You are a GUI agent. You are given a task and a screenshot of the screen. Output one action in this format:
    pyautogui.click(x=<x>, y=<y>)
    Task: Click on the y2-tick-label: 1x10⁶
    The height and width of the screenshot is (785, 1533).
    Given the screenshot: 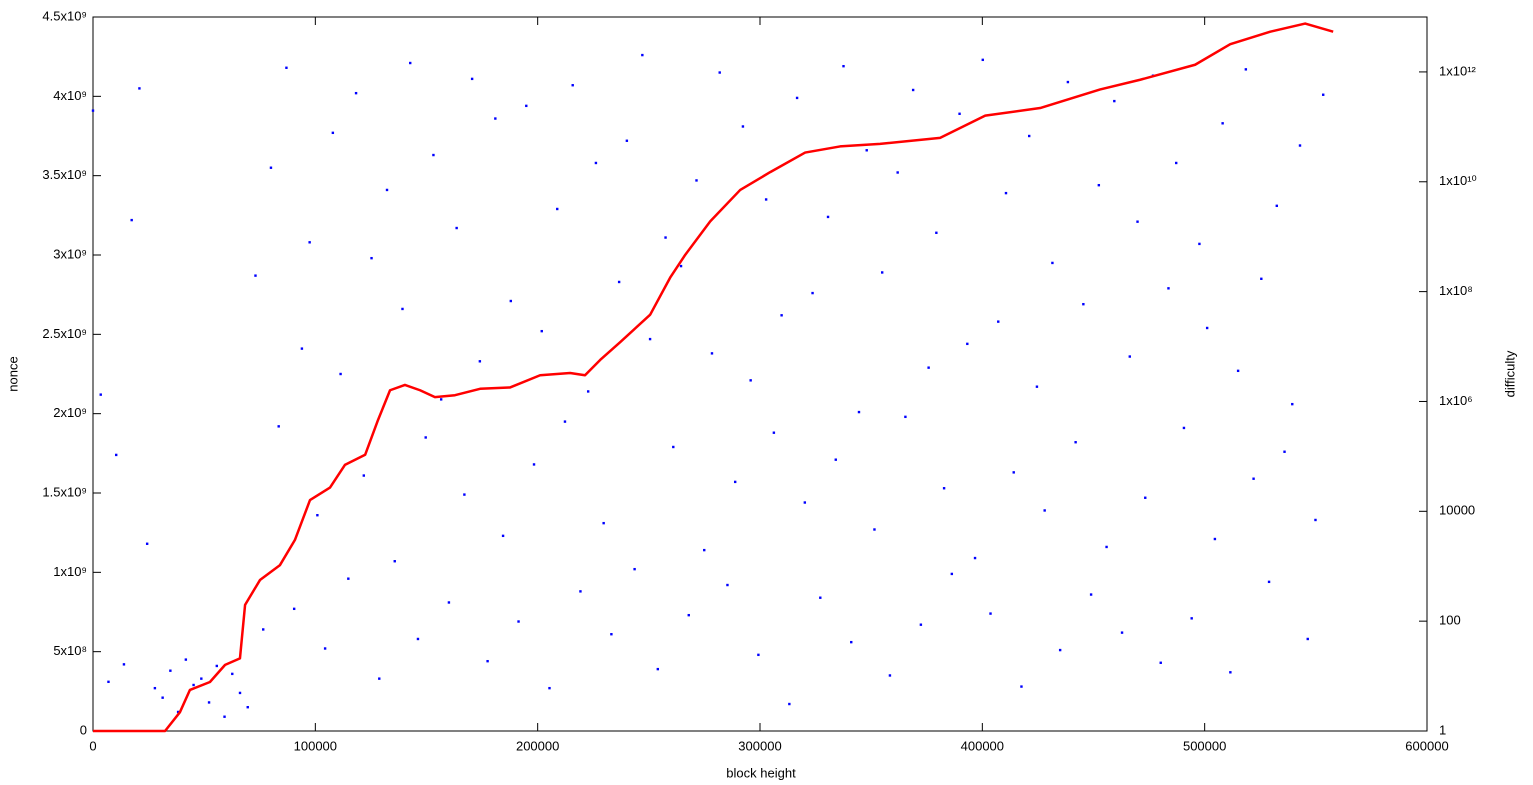 What is the action you would take?
    pyautogui.click(x=1456, y=400)
    